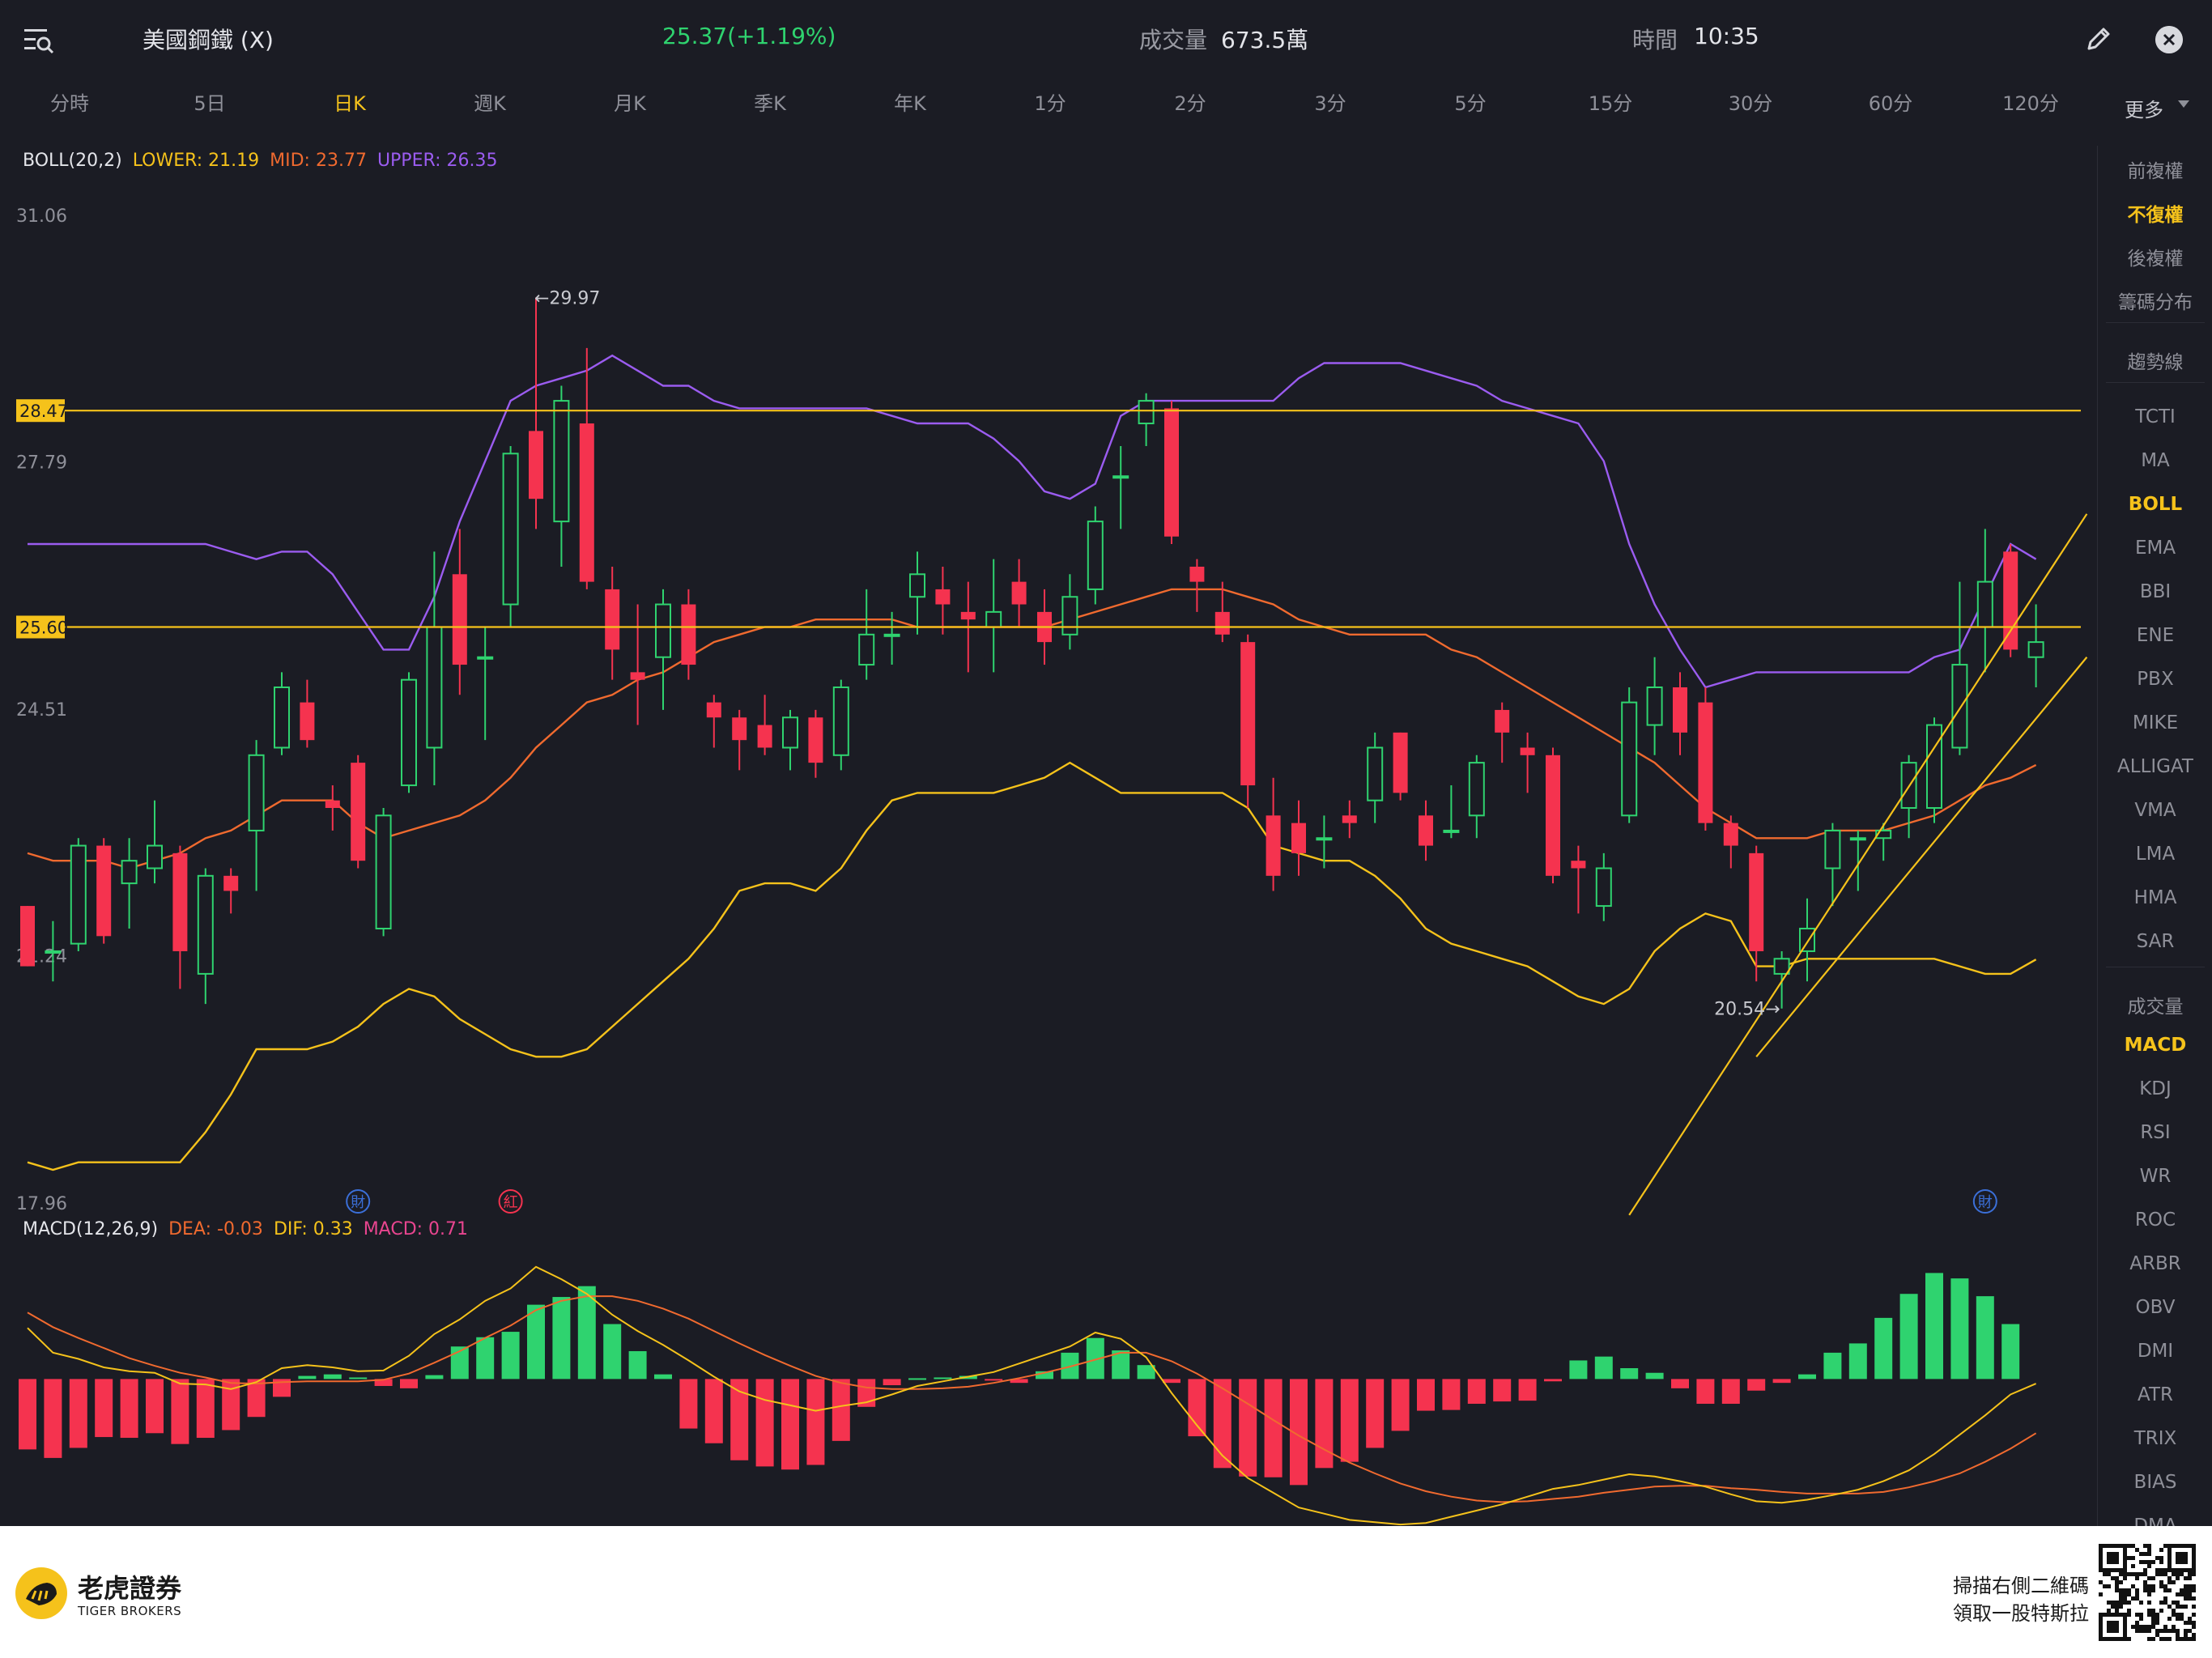 The image size is (2212, 1658). I want to click on tab-7: 1分, so click(1050, 103).